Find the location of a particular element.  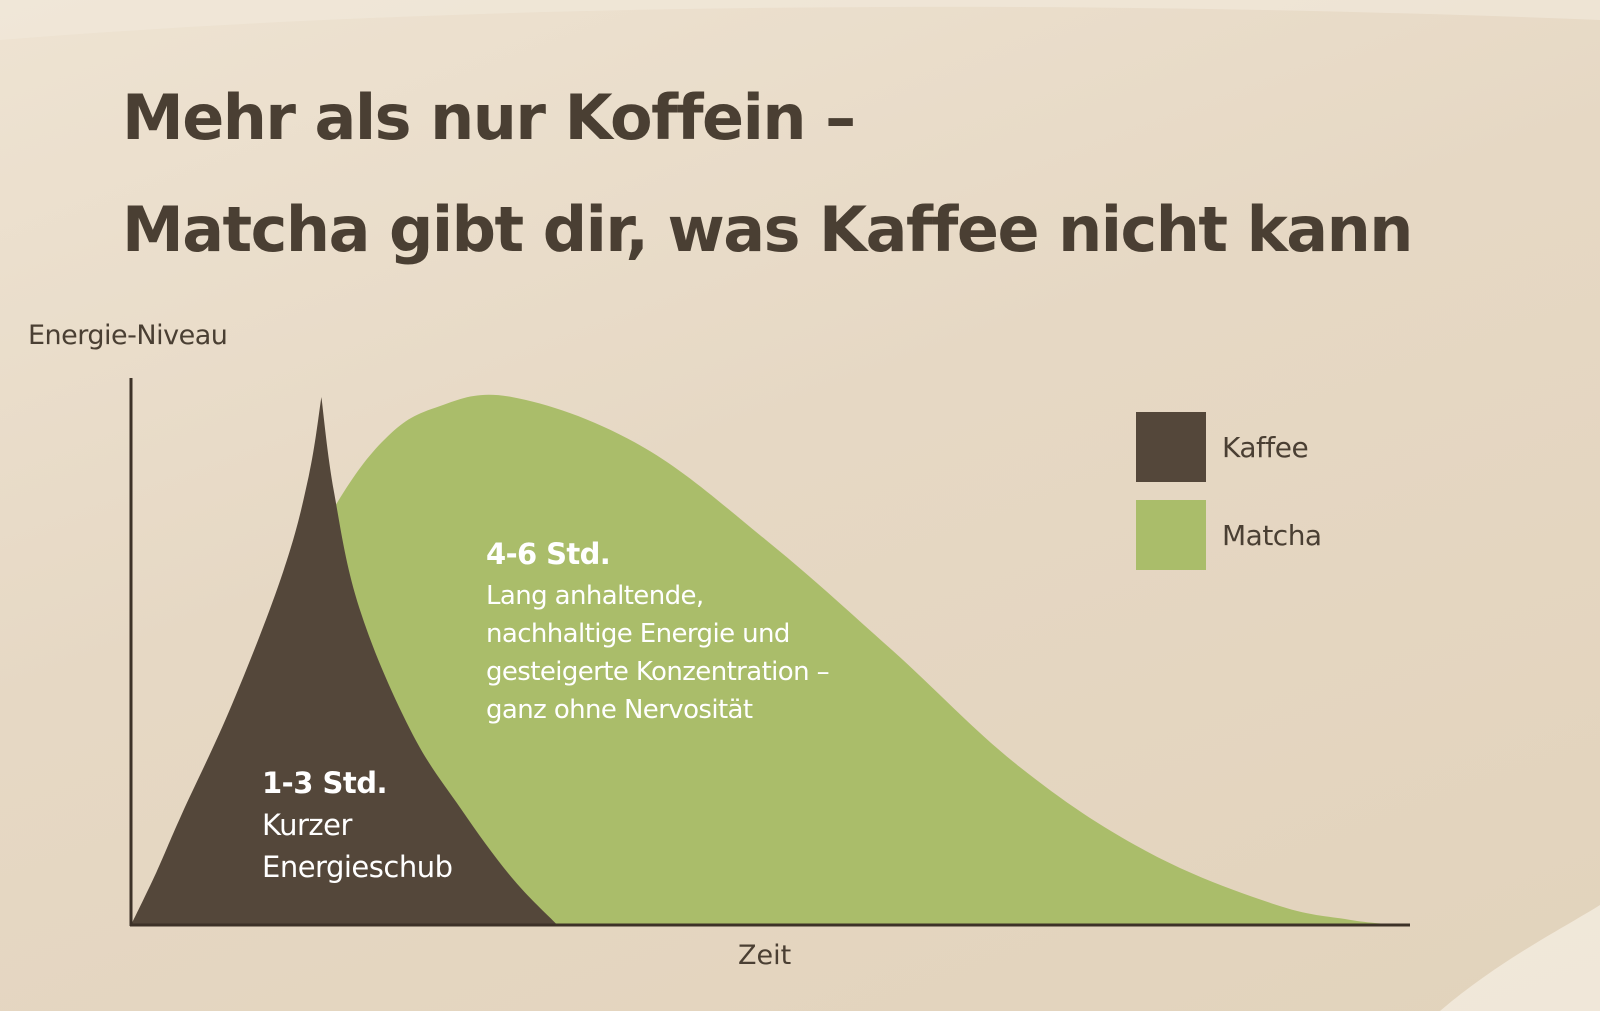

title-line-2: Matcha gibt dir, was Kaffee nicht kann is located at coordinates (767, 229).